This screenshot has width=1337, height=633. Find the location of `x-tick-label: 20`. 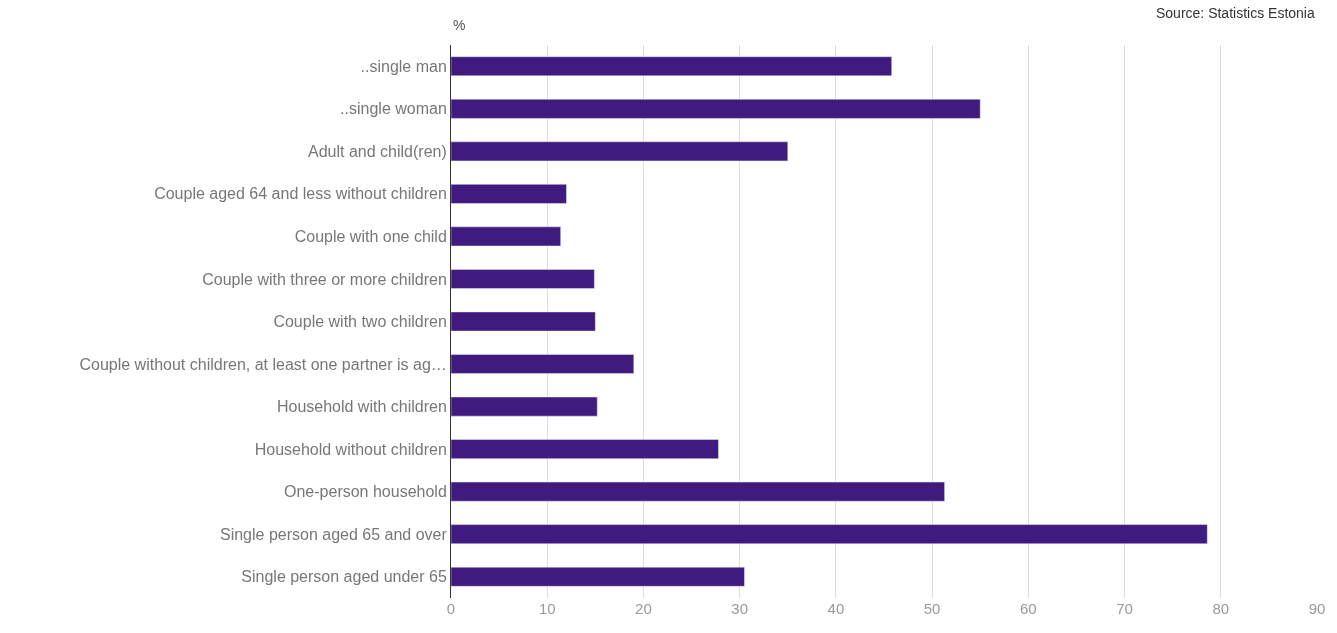

x-tick-label: 20 is located at coordinates (643, 608).